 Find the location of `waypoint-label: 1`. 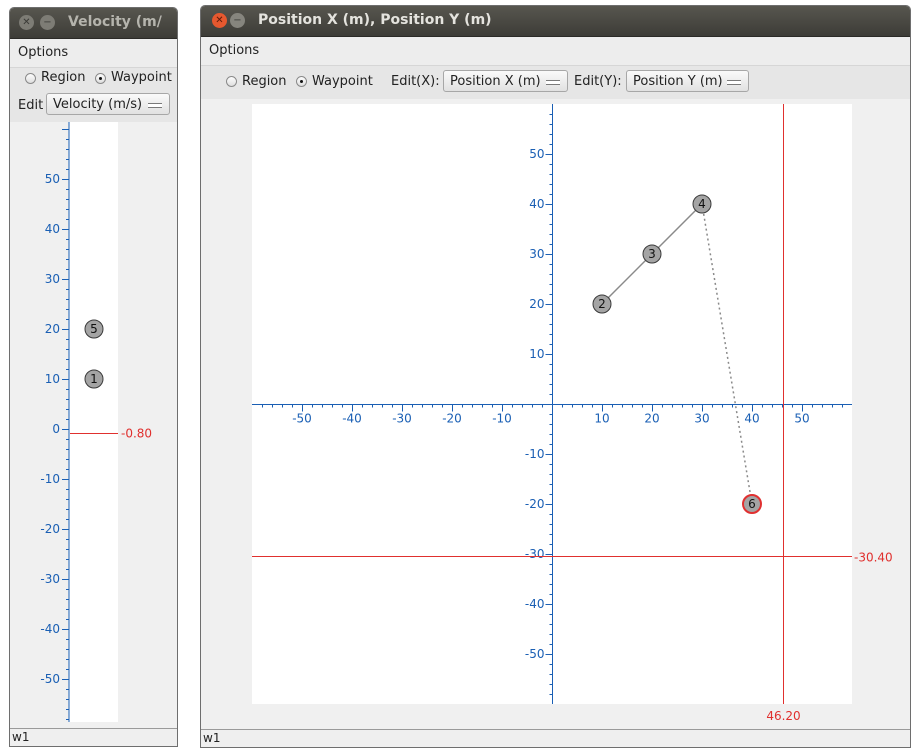

waypoint-label: 1 is located at coordinates (94, 379).